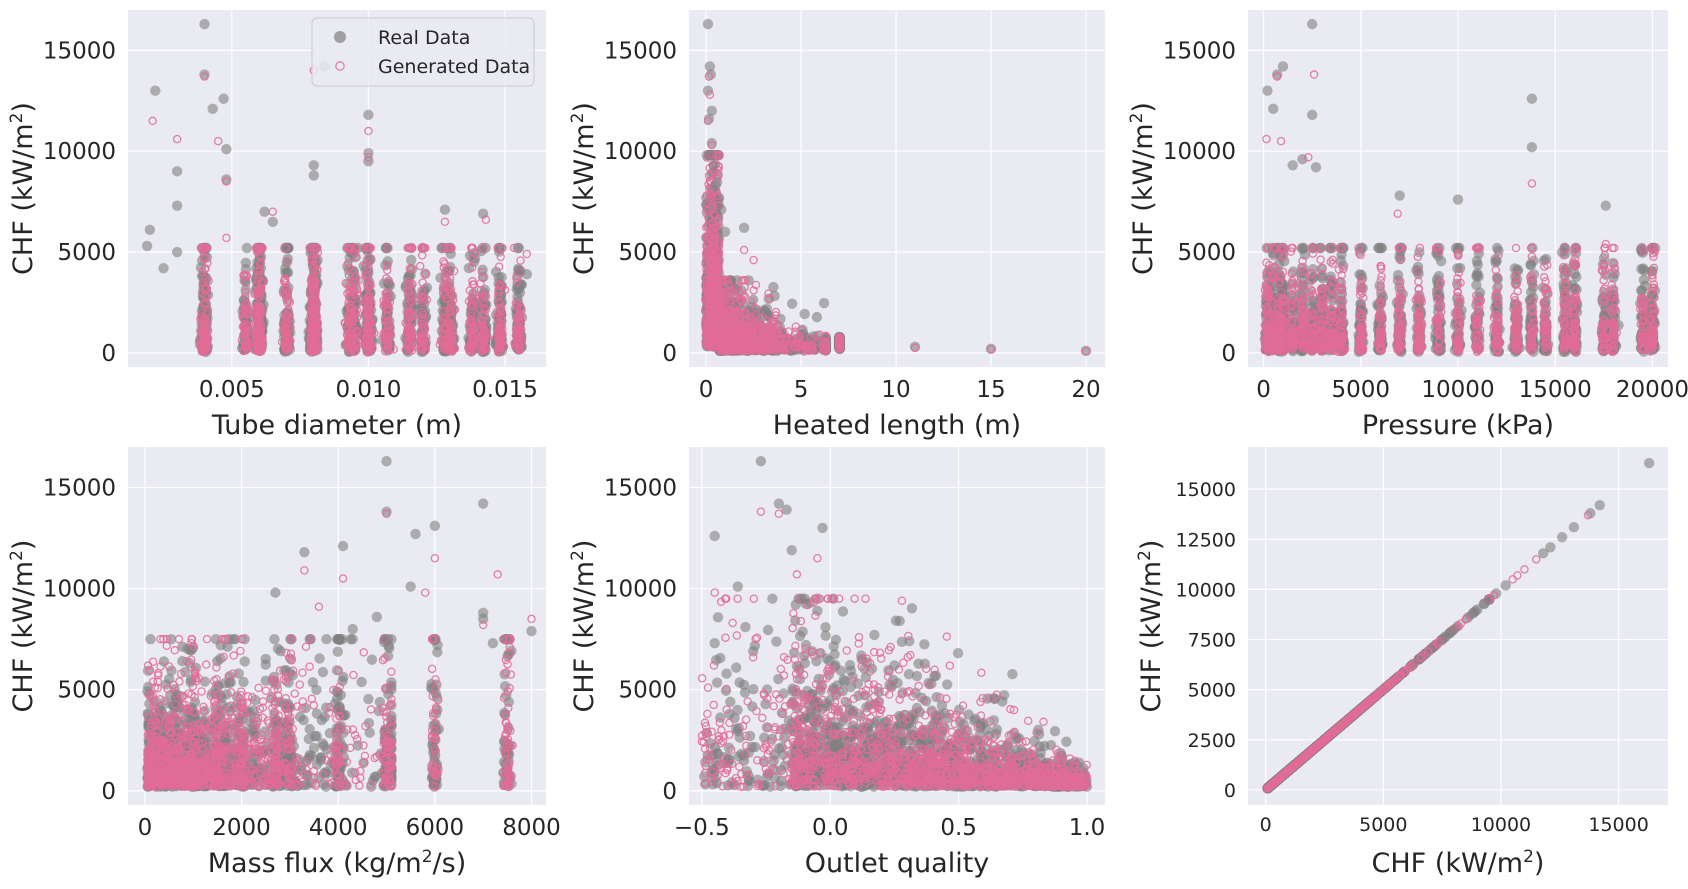 Image resolution: width=1688 pixels, height=889 pixels. What do you see at coordinates (23, 188) in the screenshot?
I see `y-axis-label: CHF (kW/m2)` at bounding box center [23, 188].